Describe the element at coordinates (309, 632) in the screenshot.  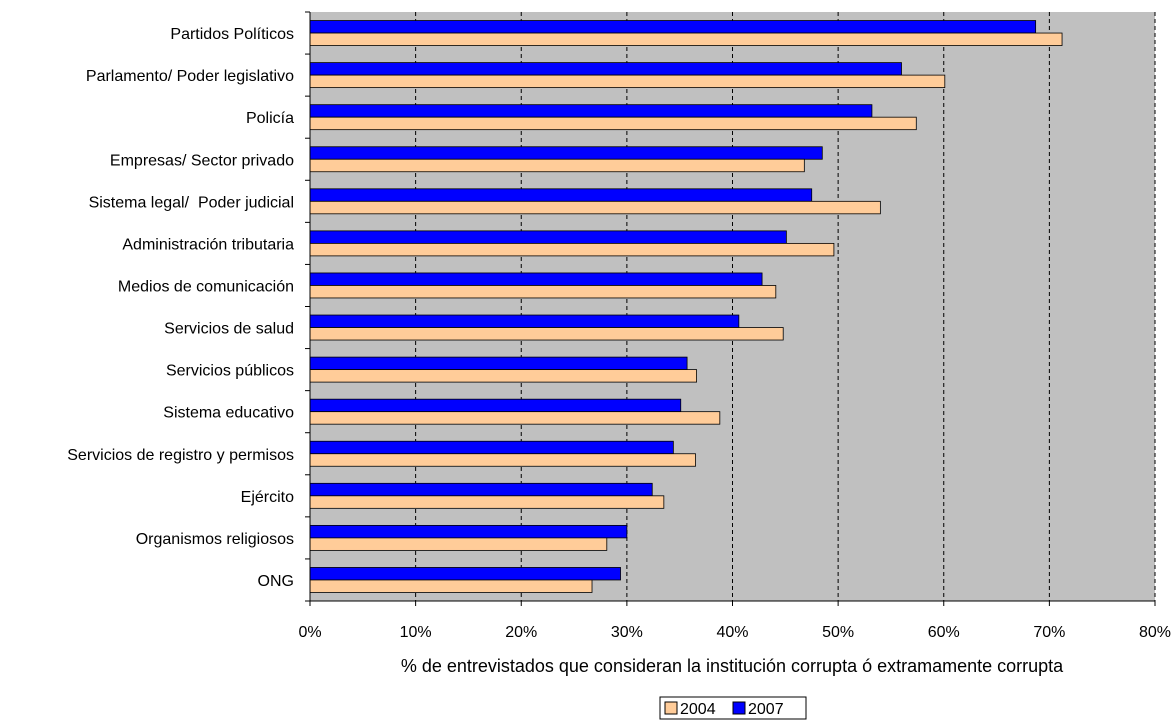
I see `x-tick-label: 0%` at that location.